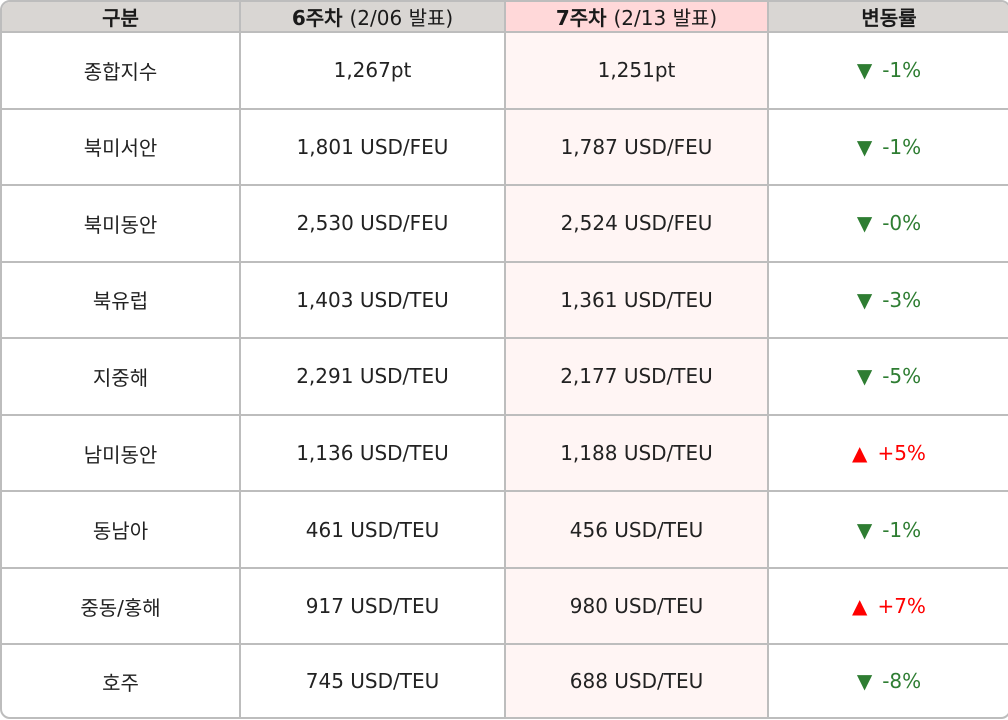 The width and height of the screenshot is (1008, 720). What do you see at coordinates (902, 299) in the screenshot?
I see `change-value: -3%` at bounding box center [902, 299].